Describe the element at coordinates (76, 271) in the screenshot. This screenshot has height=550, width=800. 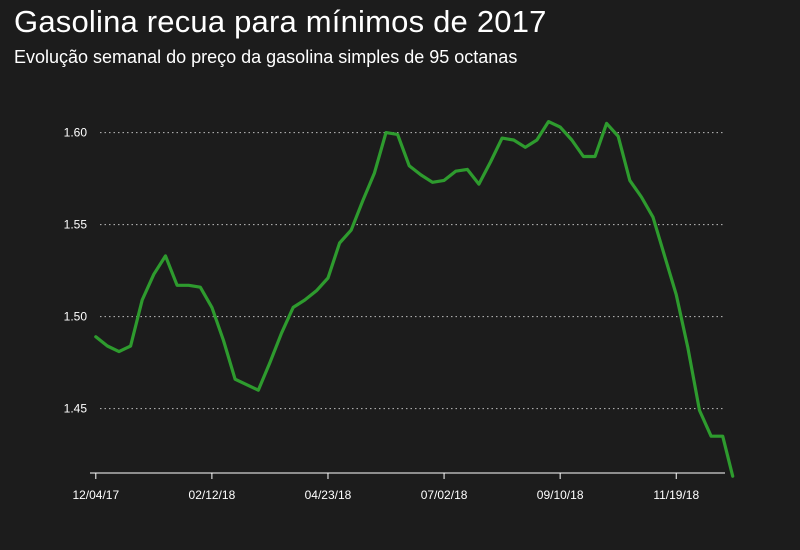
I see `y-tick-labels: 1.45 1.50 1.55 1.60` at that location.